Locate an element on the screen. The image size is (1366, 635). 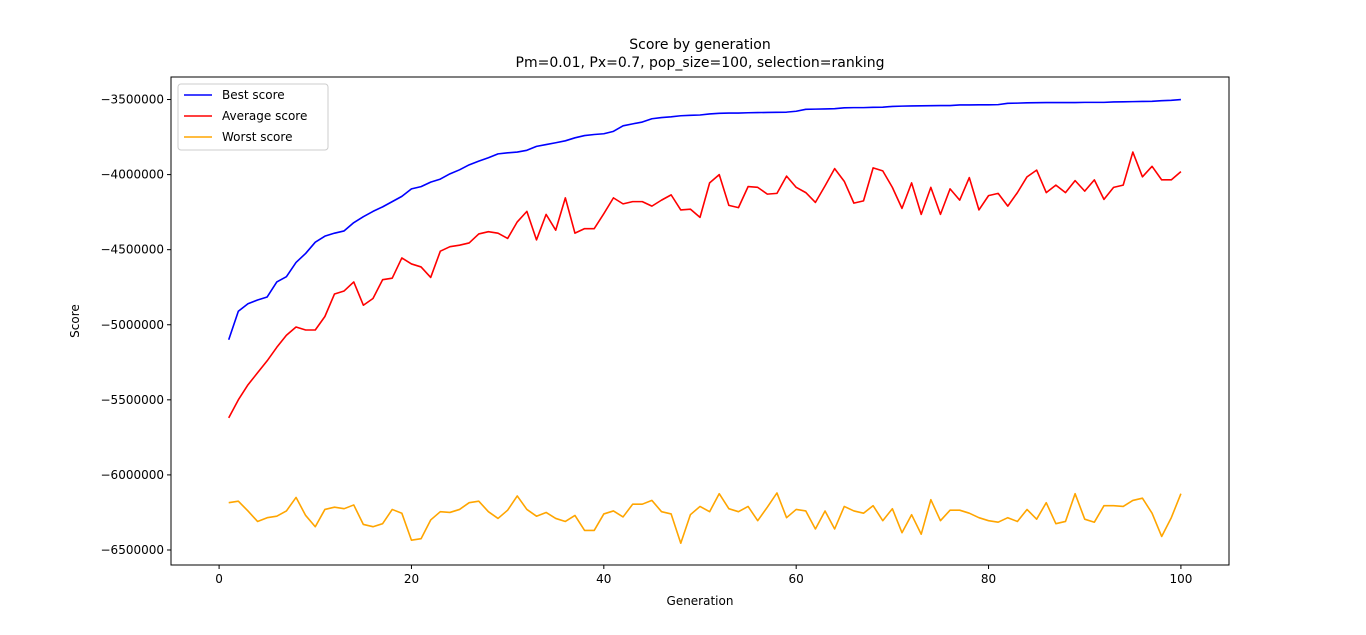
legend: Best score Average score Worst score is located at coordinates (253, 117).